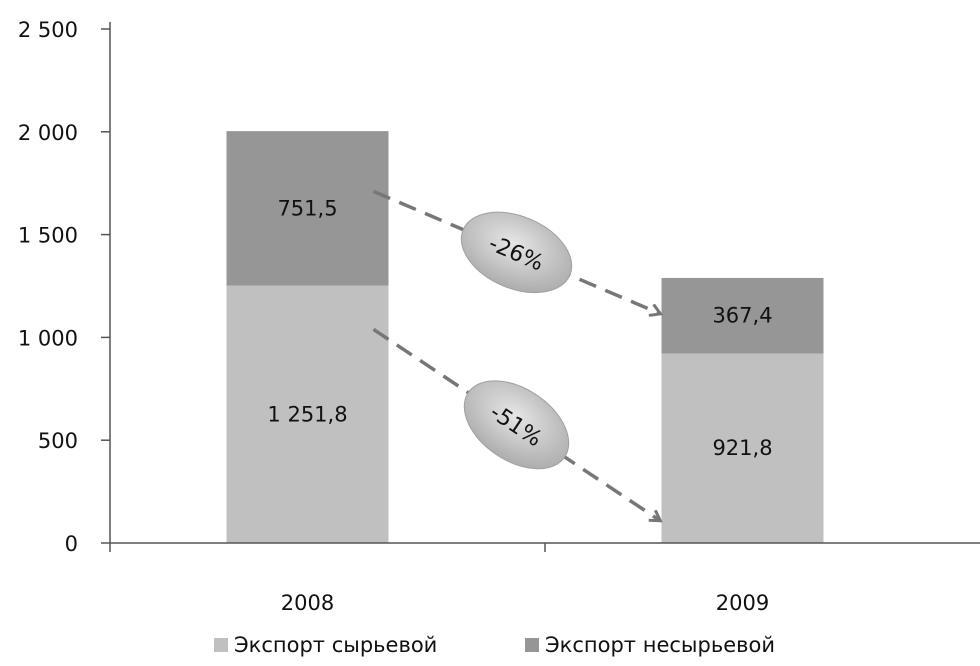 Image resolution: width=980 pixels, height=666 pixels. What do you see at coordinates (742, 603) in the screenshot?
I see `x-tick-label: 2009` at bounding box center [742, 603].